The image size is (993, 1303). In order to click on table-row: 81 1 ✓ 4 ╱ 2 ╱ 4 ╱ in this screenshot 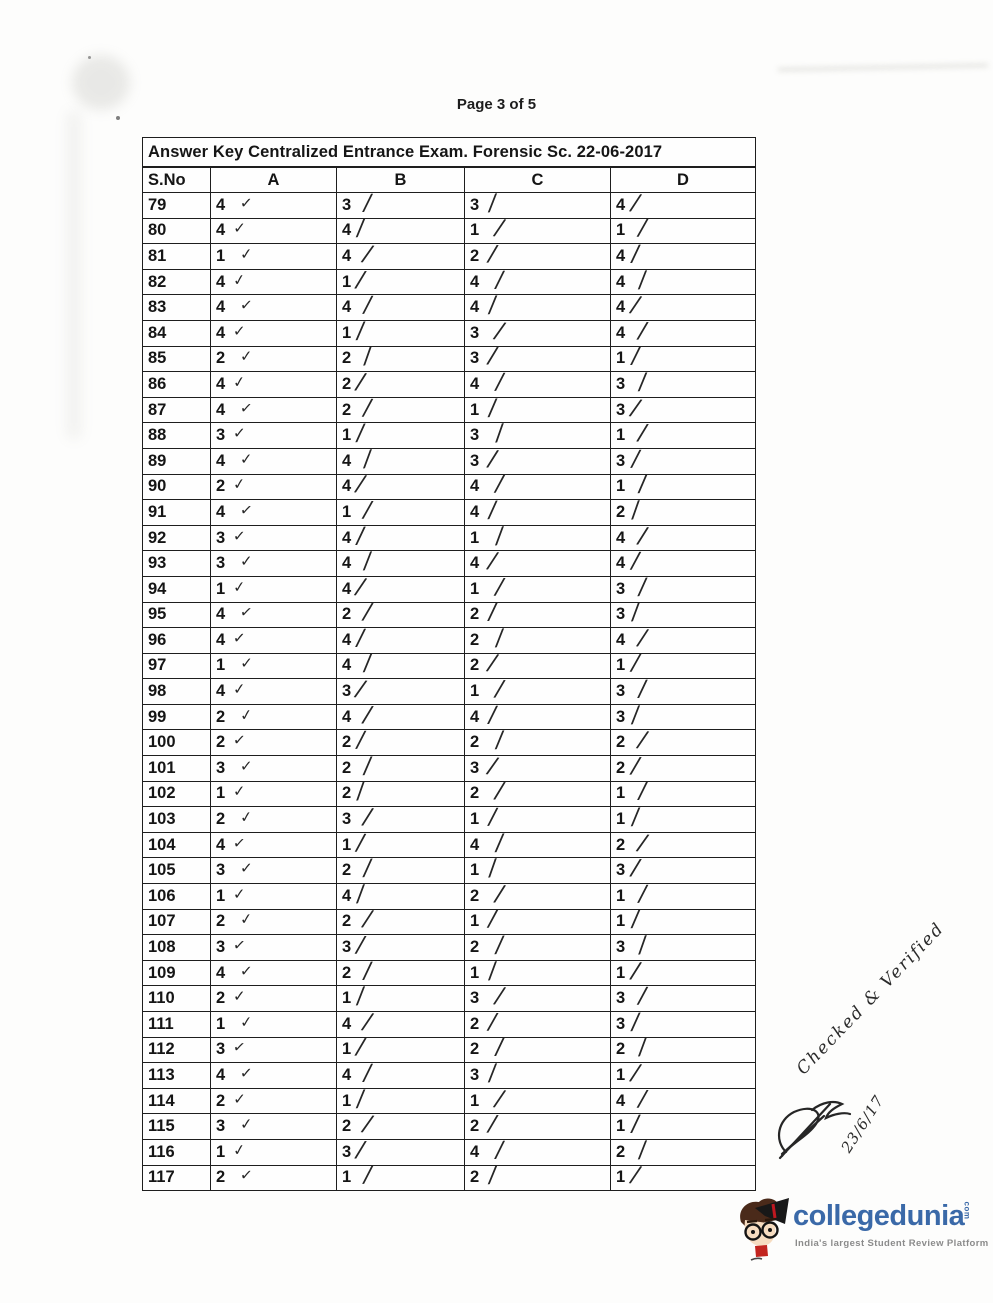, I will do `click(449, 256)`.